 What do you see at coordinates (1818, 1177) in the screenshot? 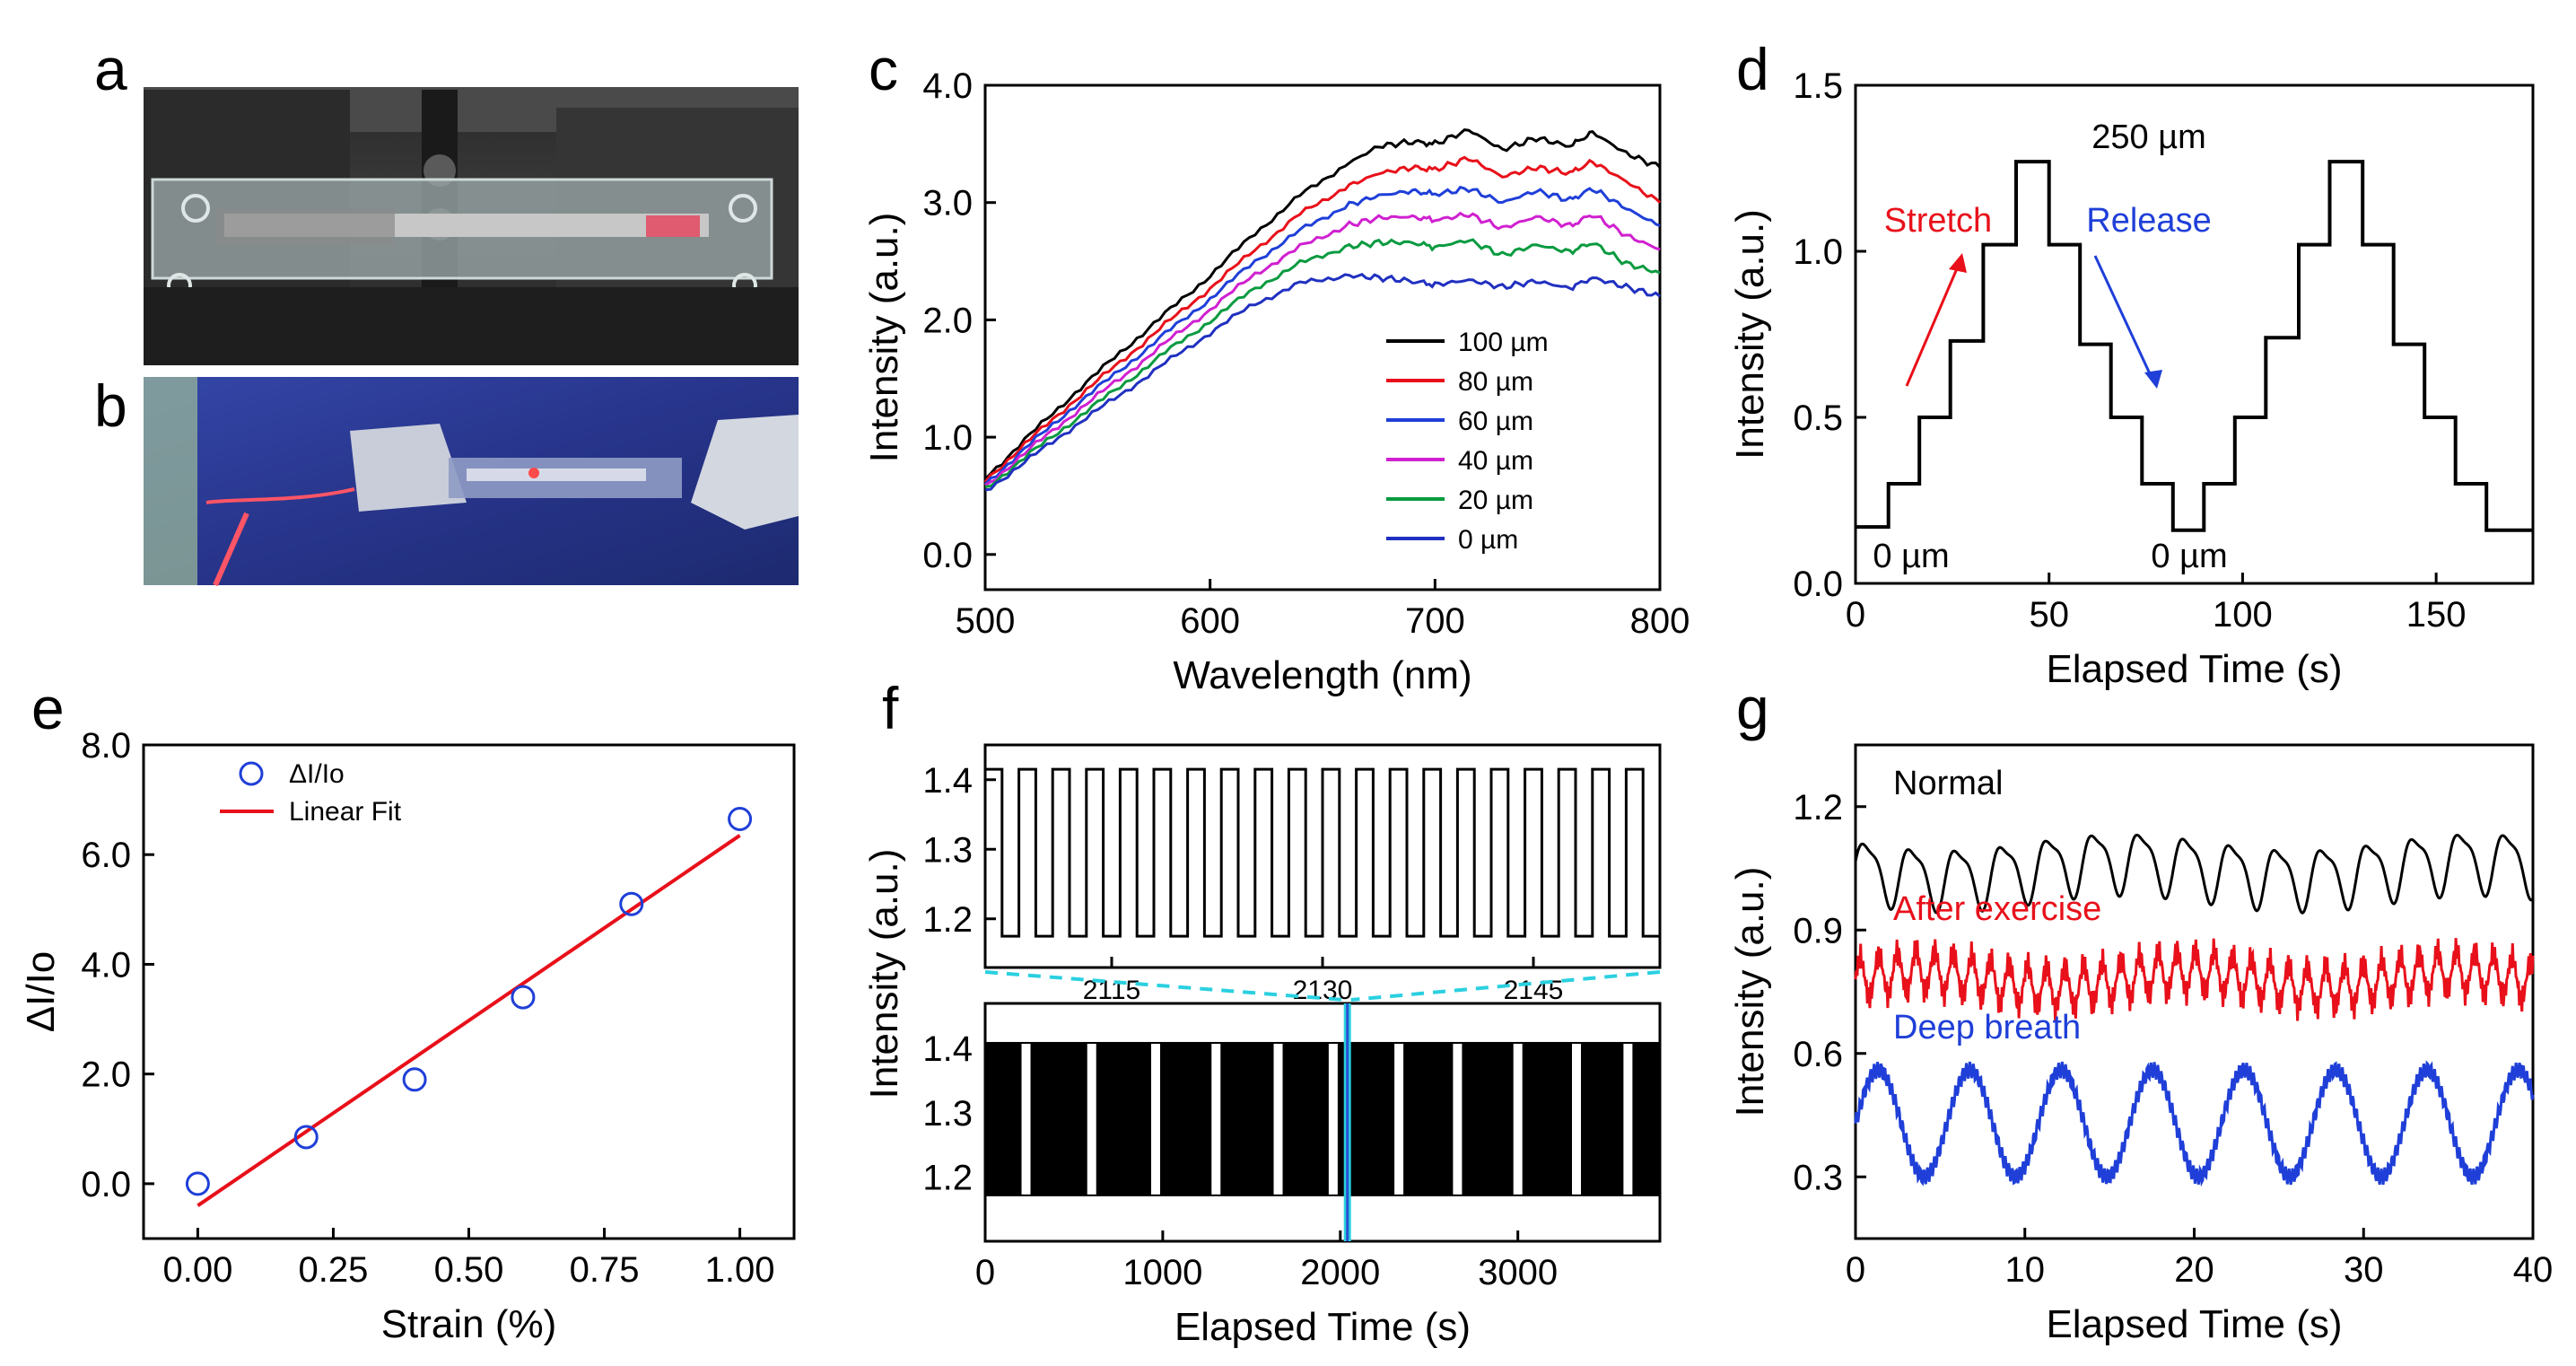
I see `y-tick-label: 0.3` at bounding box center [1818, 1177].